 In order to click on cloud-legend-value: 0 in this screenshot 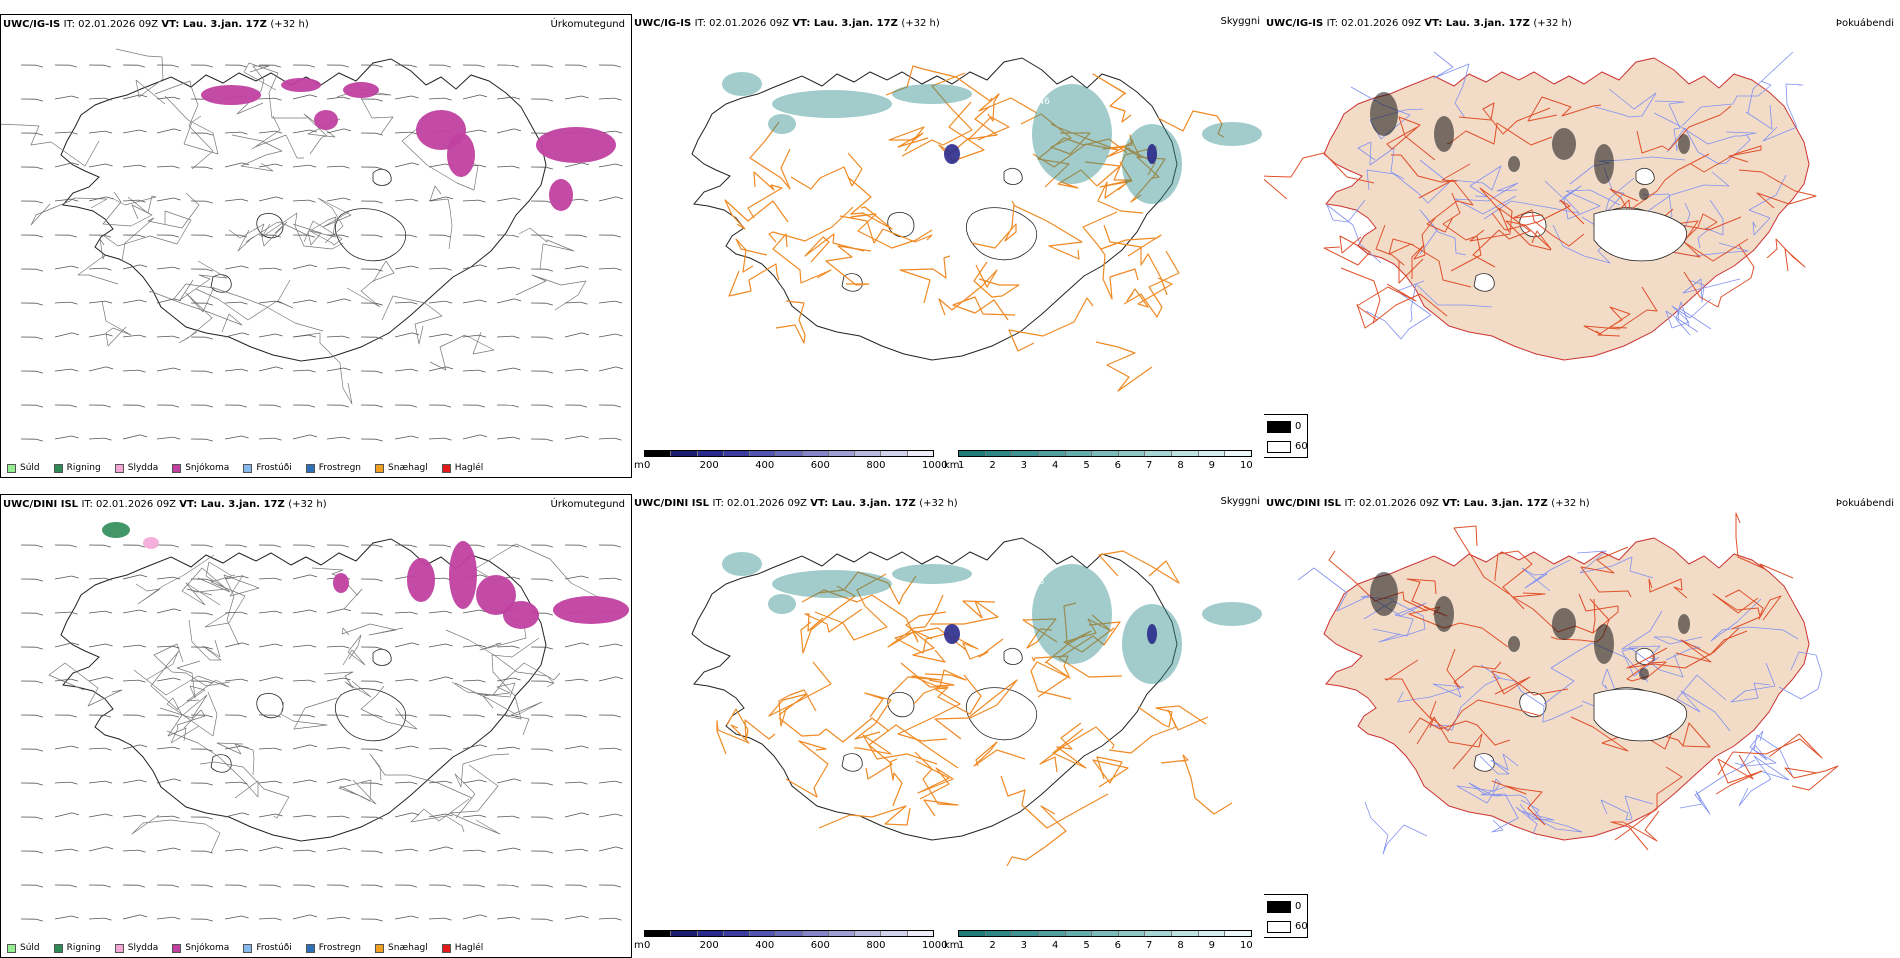, I will do `click(1298, 426)`.